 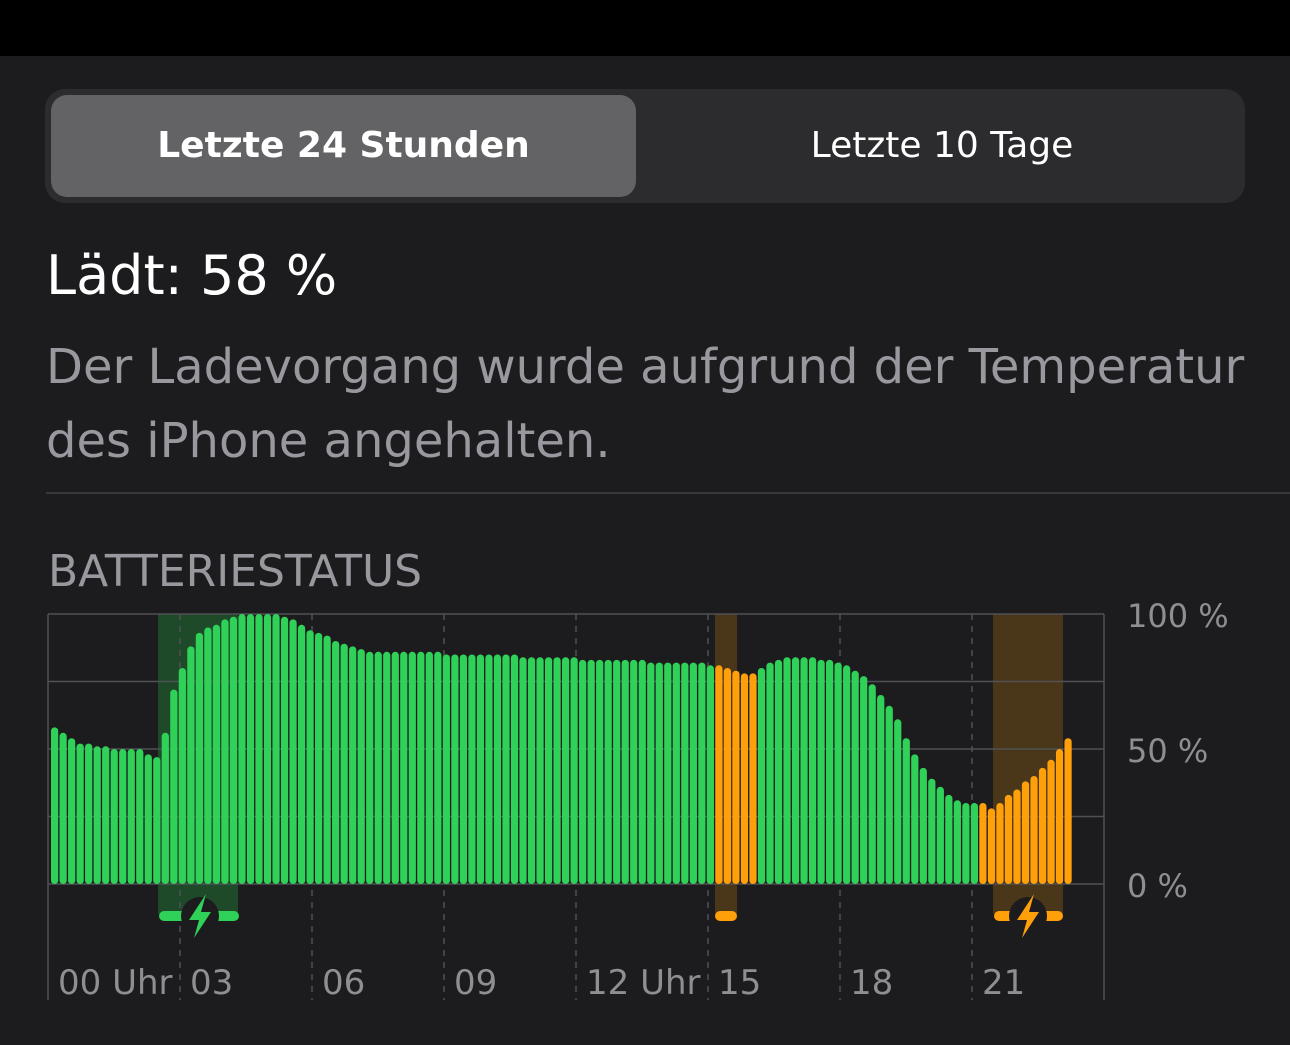 What do you see at coordinates (739, 983) in the screenshot?
I see `x-tick-label: 15` at bounding box center [739, 983].